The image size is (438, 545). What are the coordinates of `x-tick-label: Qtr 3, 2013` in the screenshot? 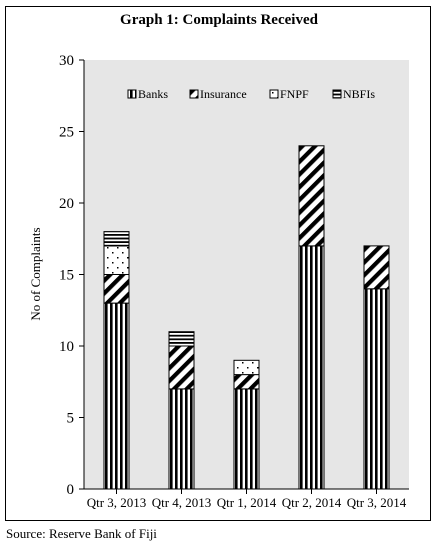 It's located at (117, 502).